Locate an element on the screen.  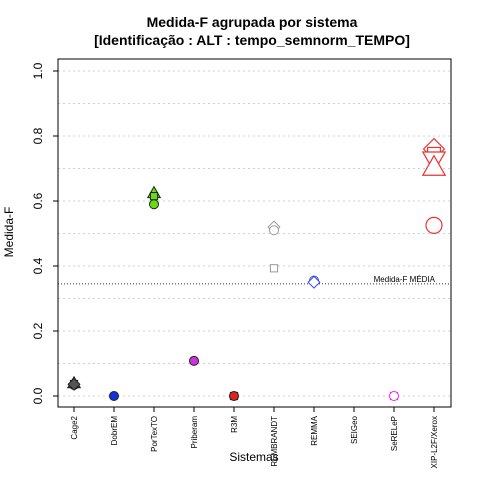
x-tick-label: SeRELeP is located at coordinates (394, 433).